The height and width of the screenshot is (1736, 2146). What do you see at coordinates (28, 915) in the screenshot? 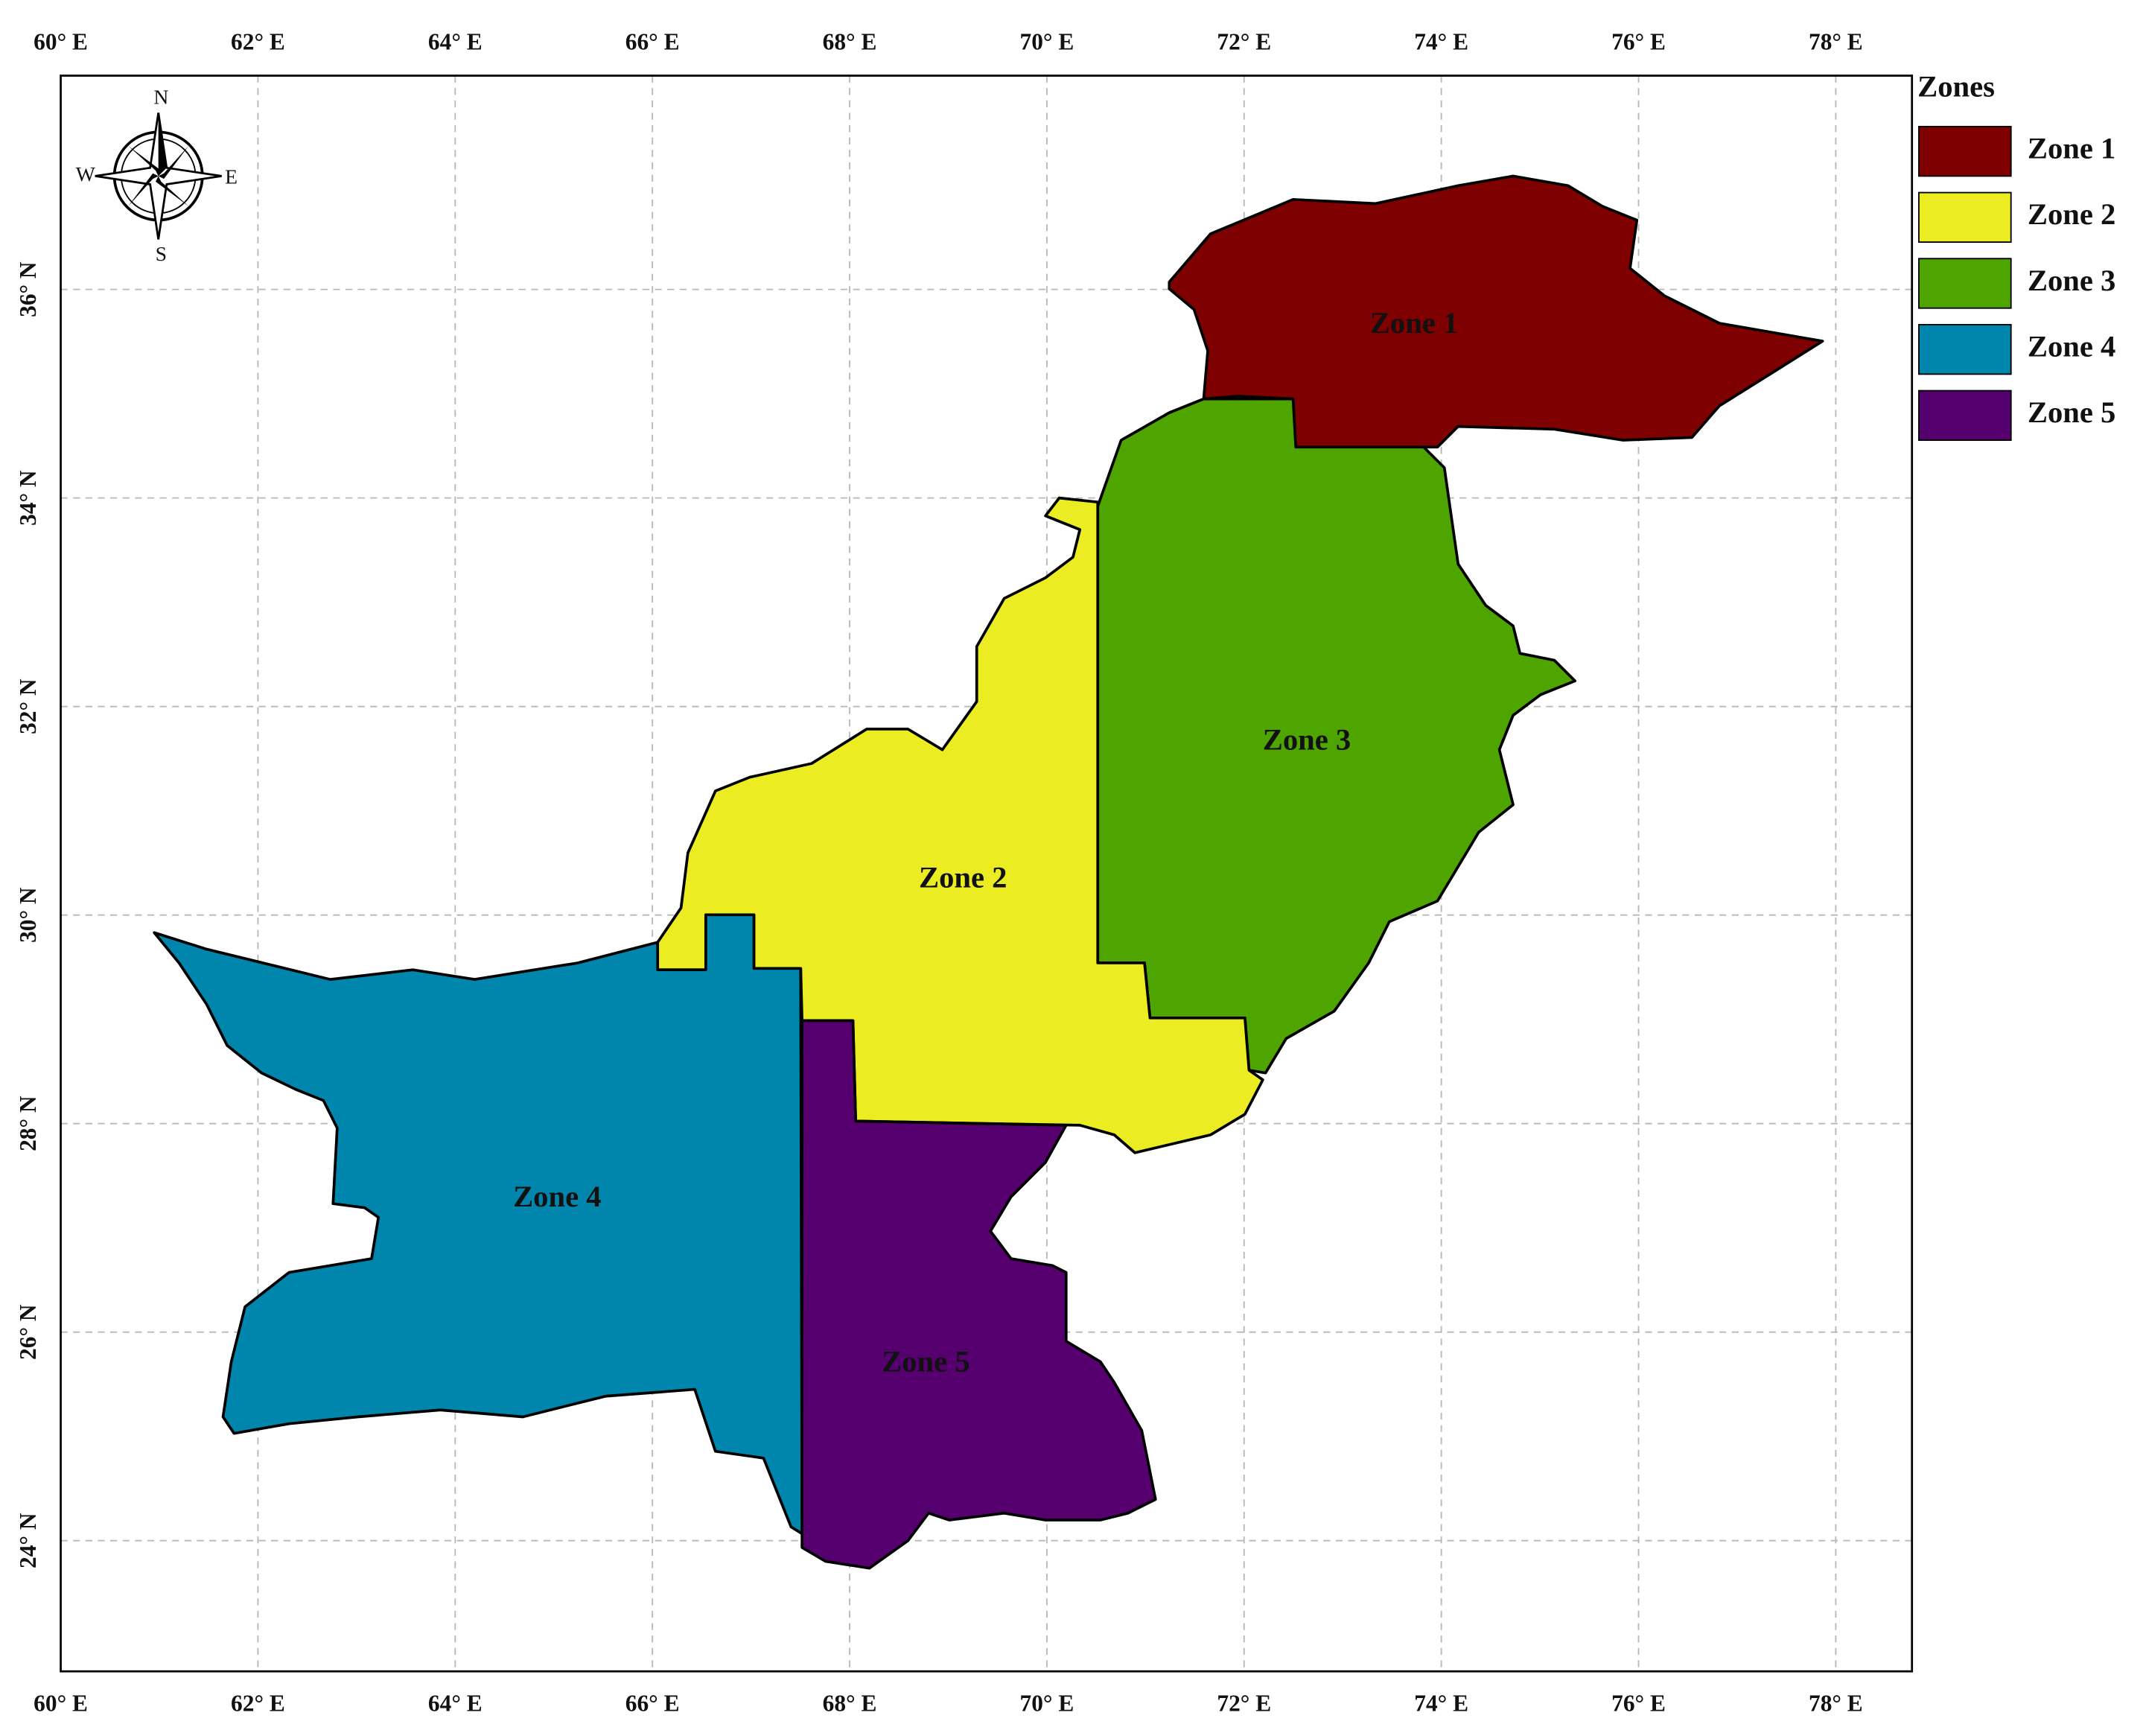
I see `lat-tick-label: 30° N` at bounding box center [28, 915].